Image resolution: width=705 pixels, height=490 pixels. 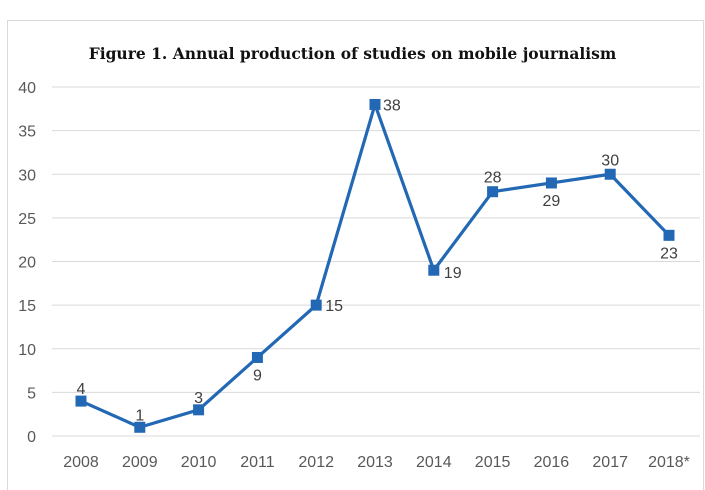 What do you see at coordinates (334, 306) in the screenshot?
I see `data-label: 15` at bounding box center [334, 306].